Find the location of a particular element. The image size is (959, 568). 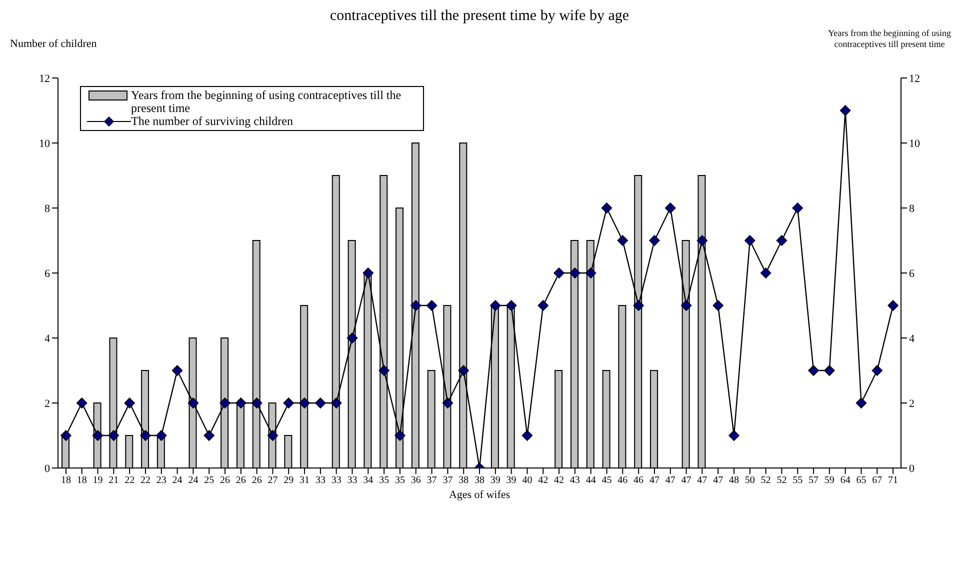

y2-tick-label: 12 is located at coordinates (914, 78).